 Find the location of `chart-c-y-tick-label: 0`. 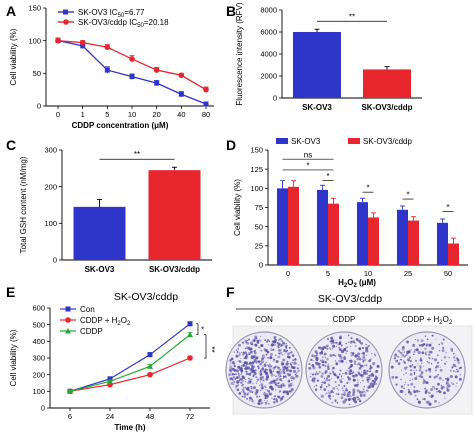

chart-c-y-tick-label: 0 is located at coordinates (55, 260).